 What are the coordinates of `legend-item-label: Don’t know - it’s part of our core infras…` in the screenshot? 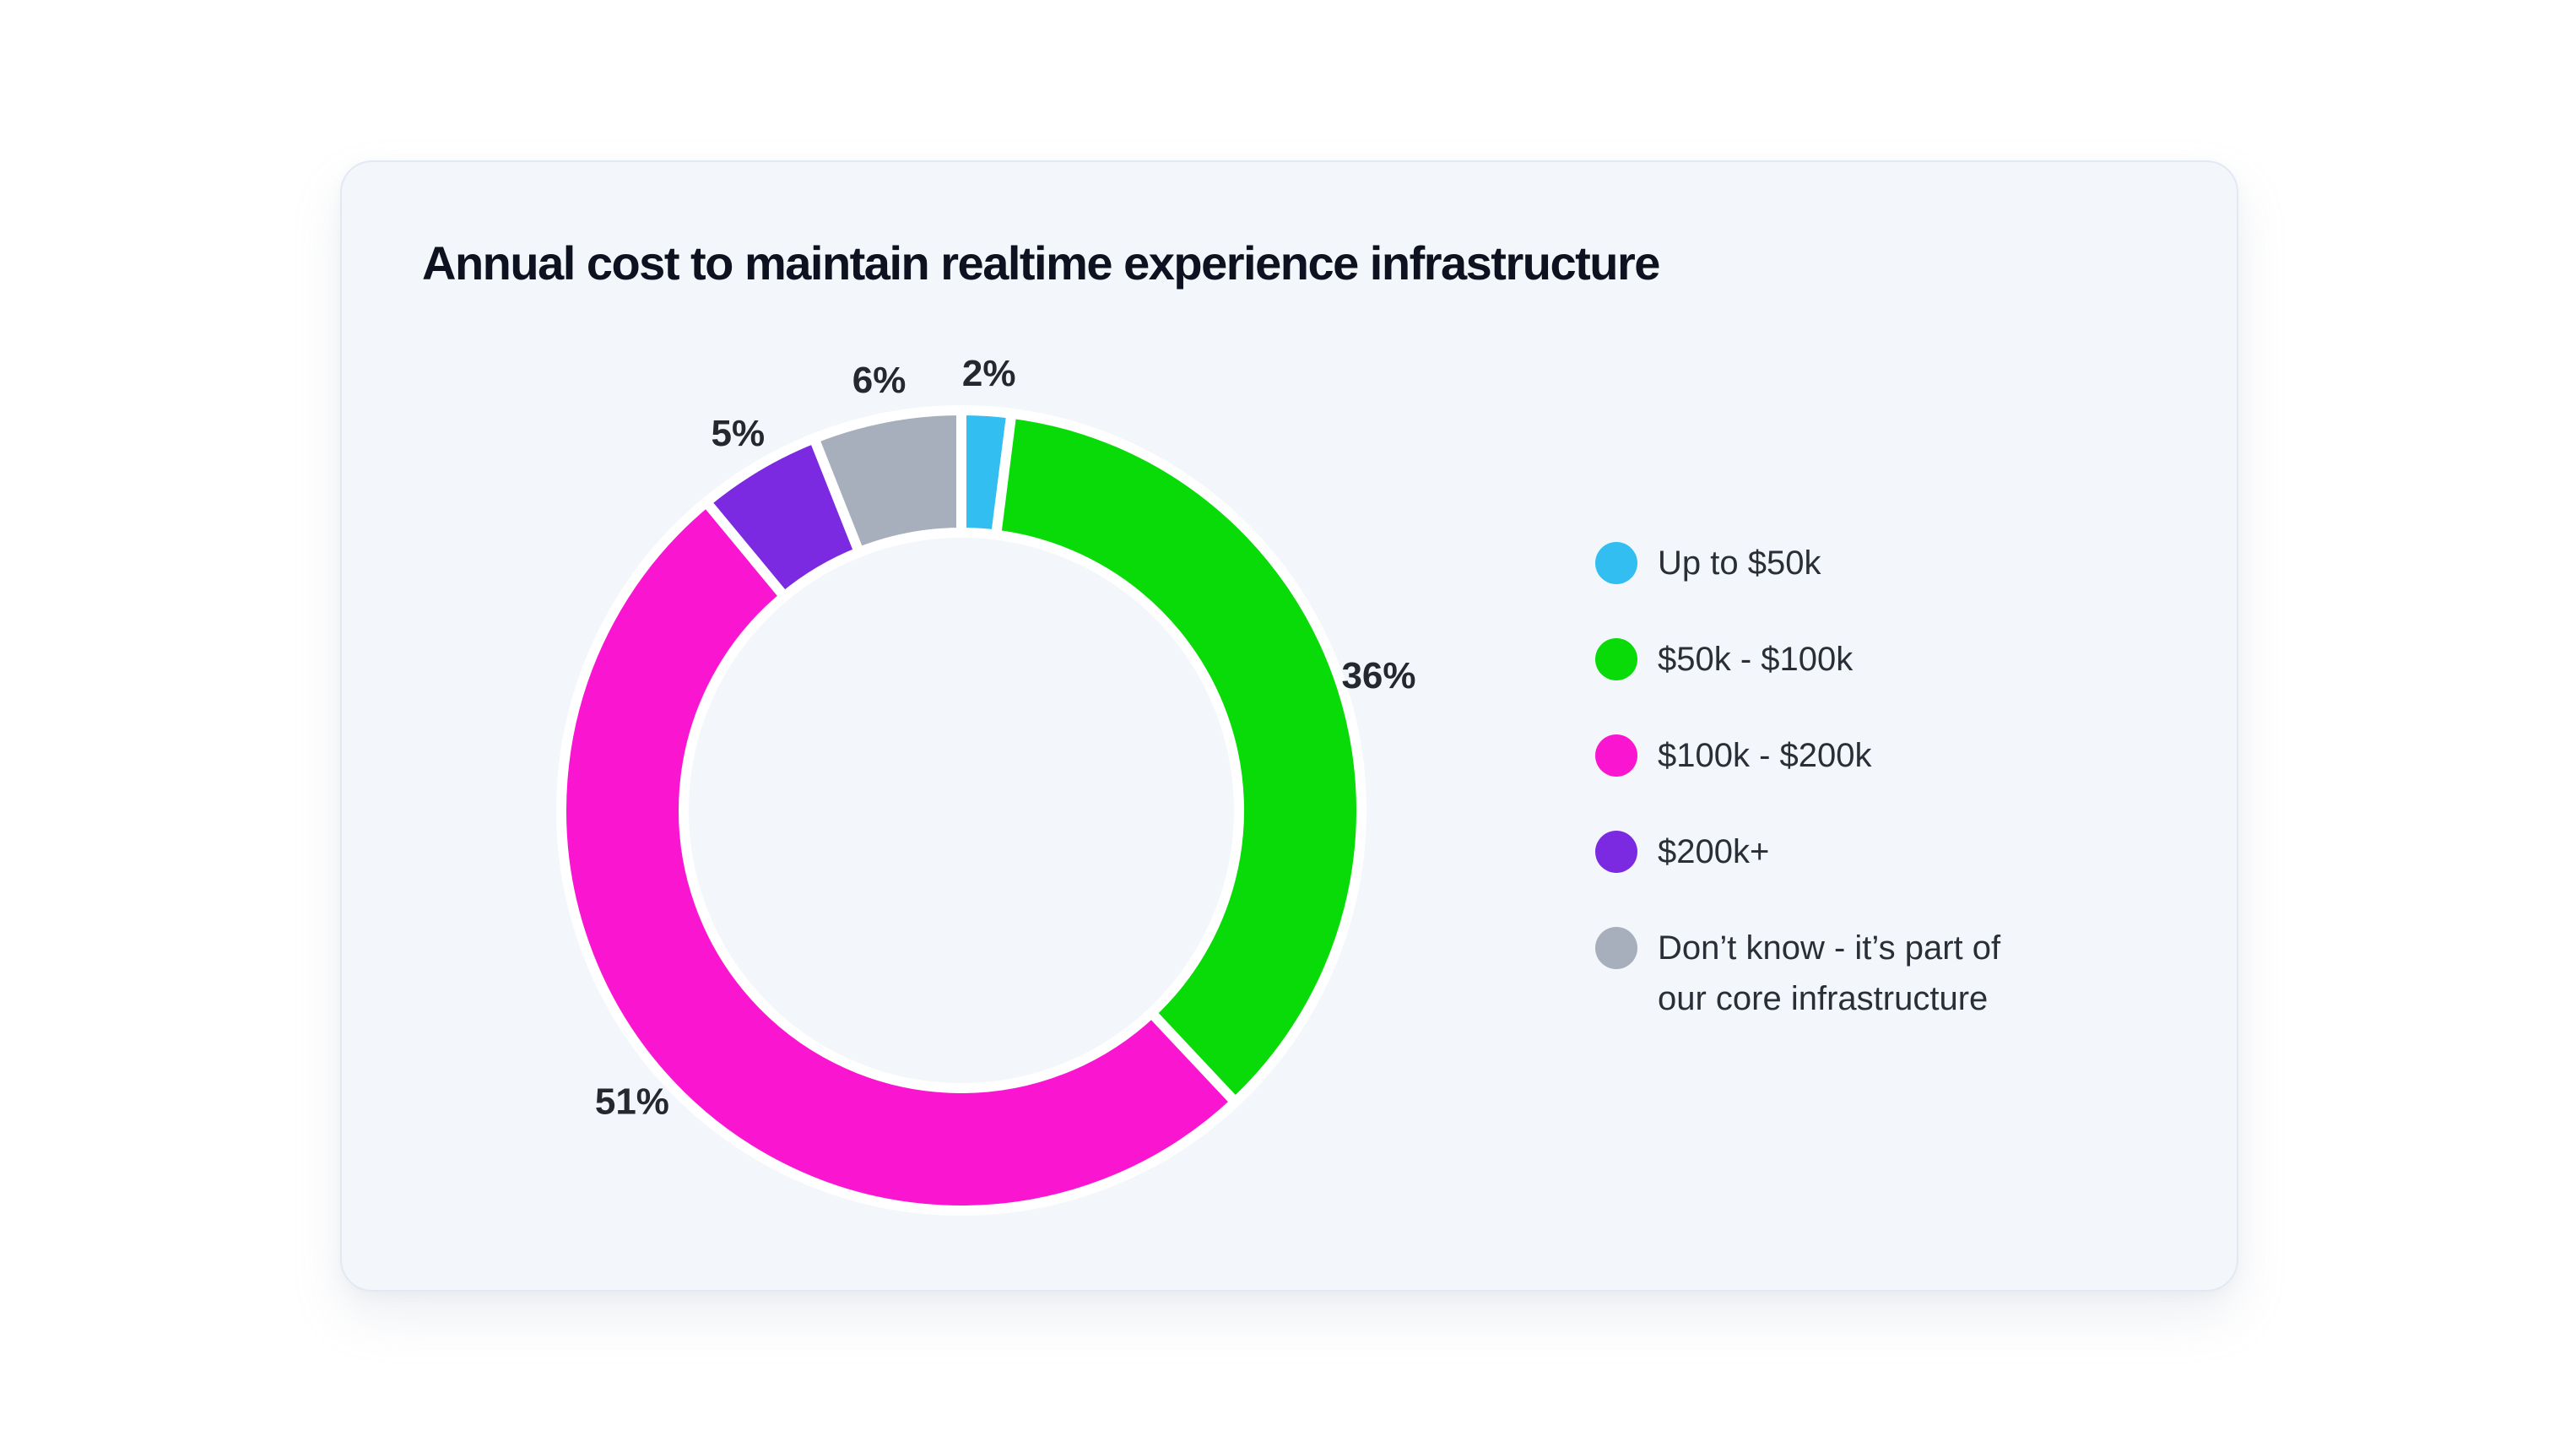 It's located at (1829, 973).